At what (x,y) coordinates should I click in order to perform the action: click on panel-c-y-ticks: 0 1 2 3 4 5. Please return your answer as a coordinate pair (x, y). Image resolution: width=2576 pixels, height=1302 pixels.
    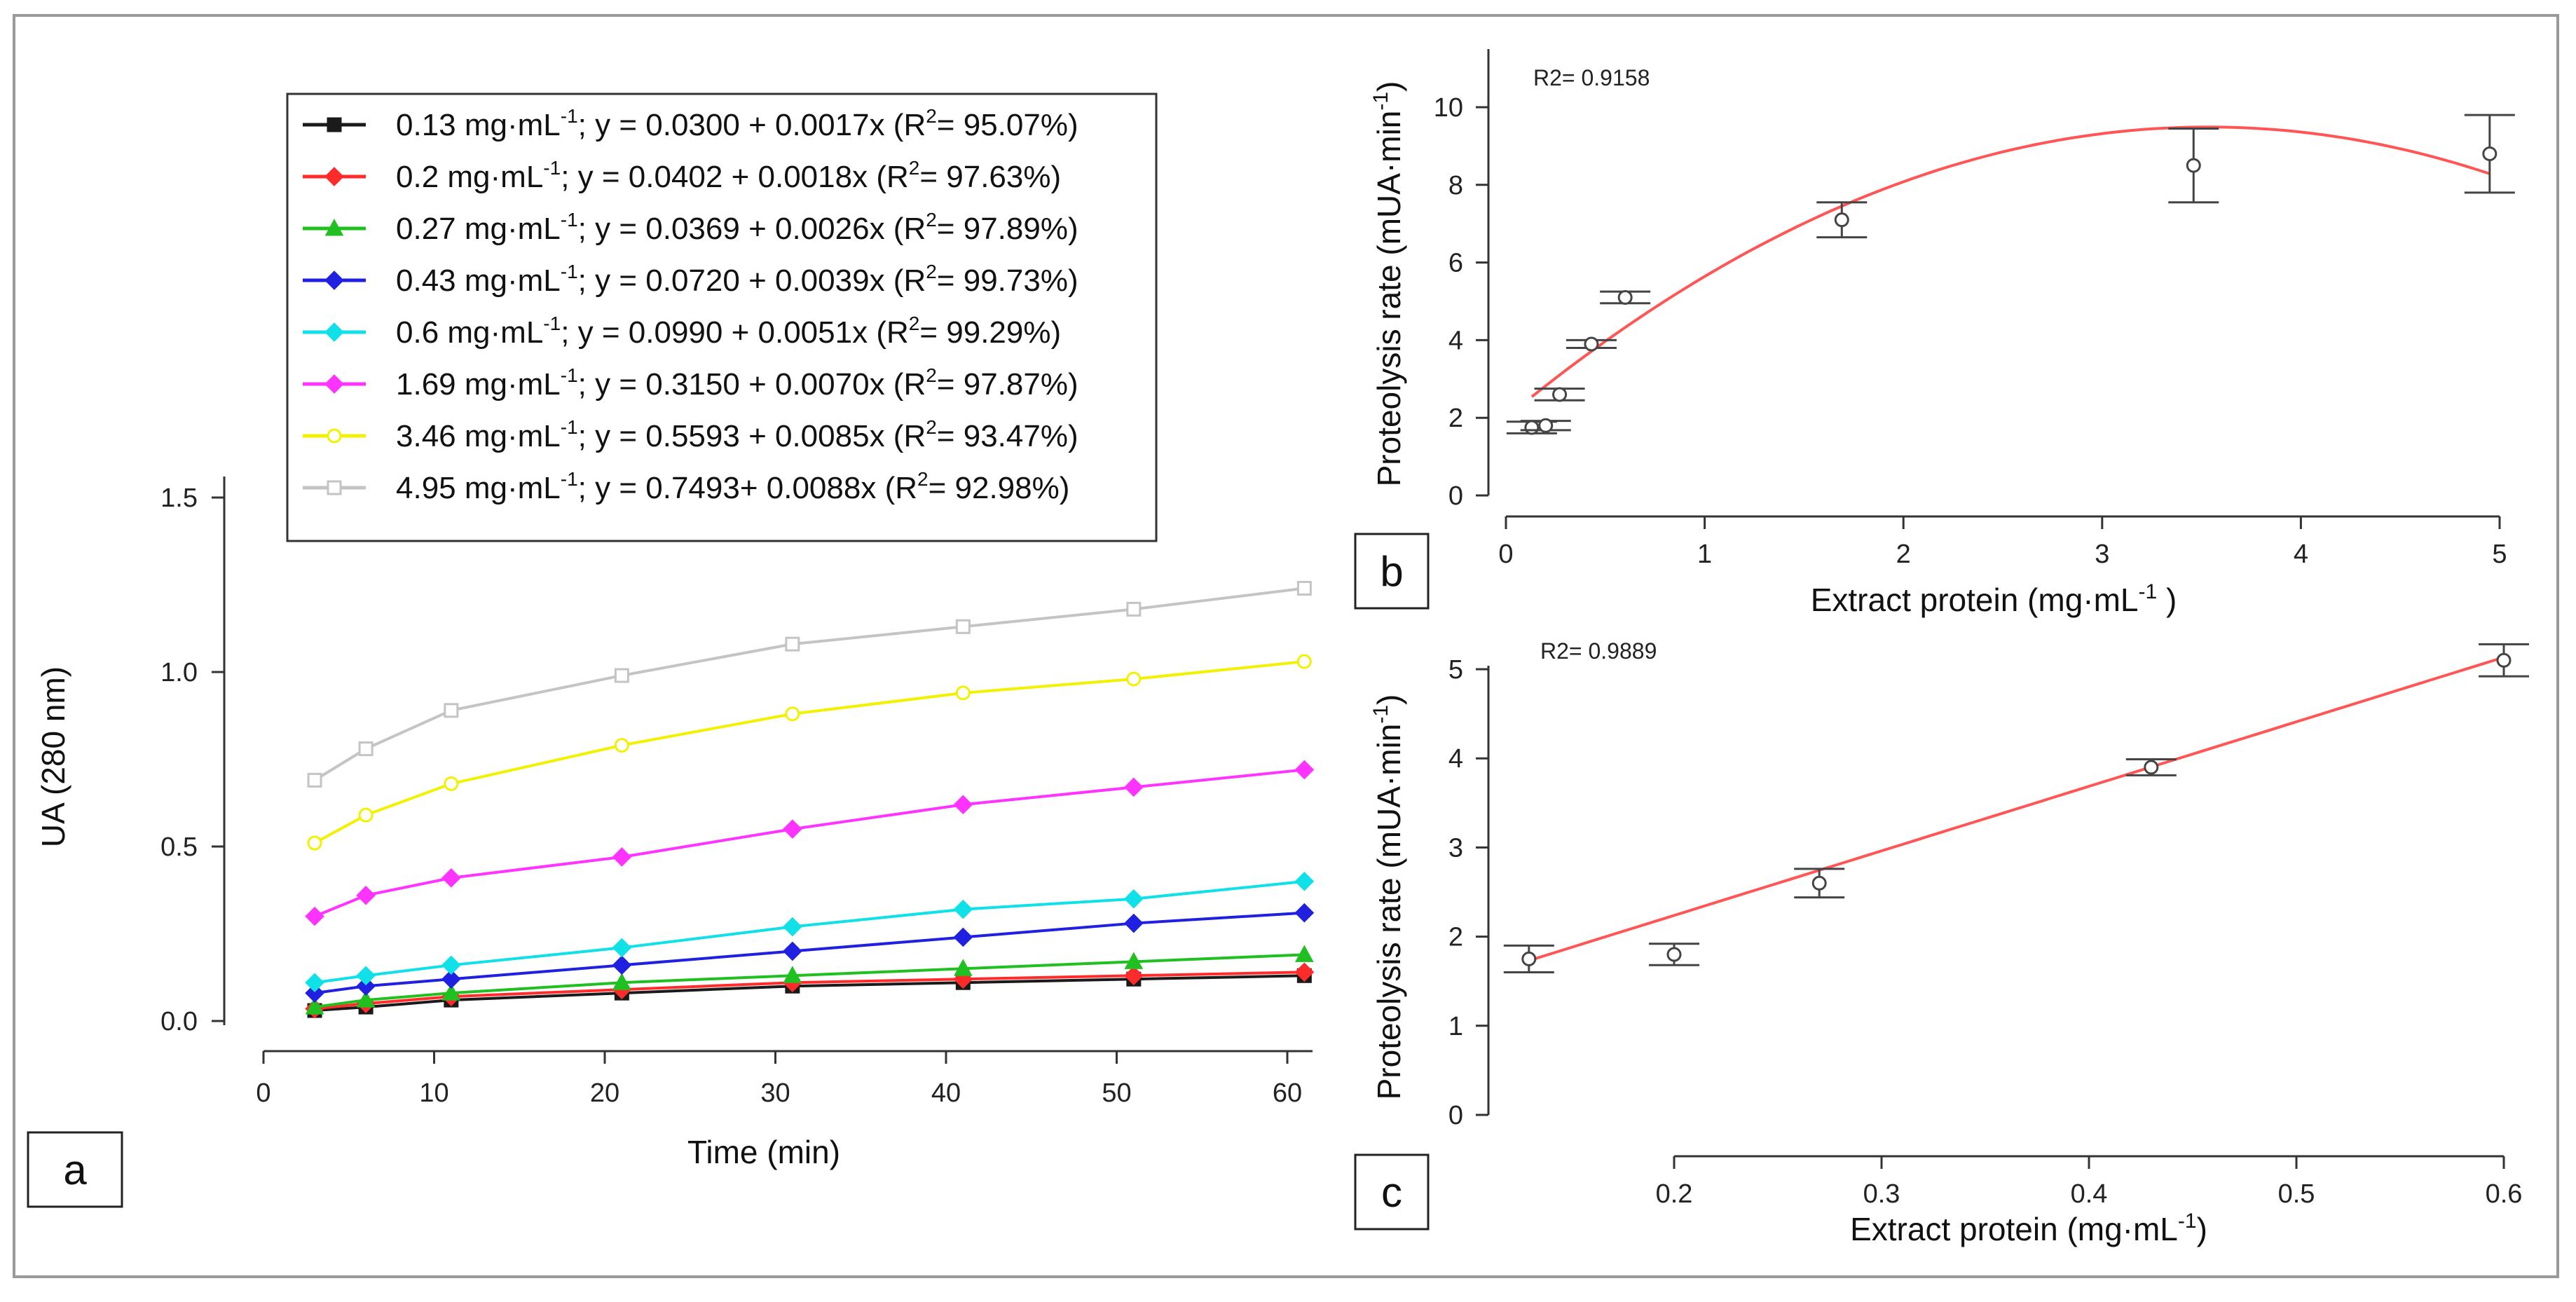
    Looking at the image, I should click on (1468, 893).